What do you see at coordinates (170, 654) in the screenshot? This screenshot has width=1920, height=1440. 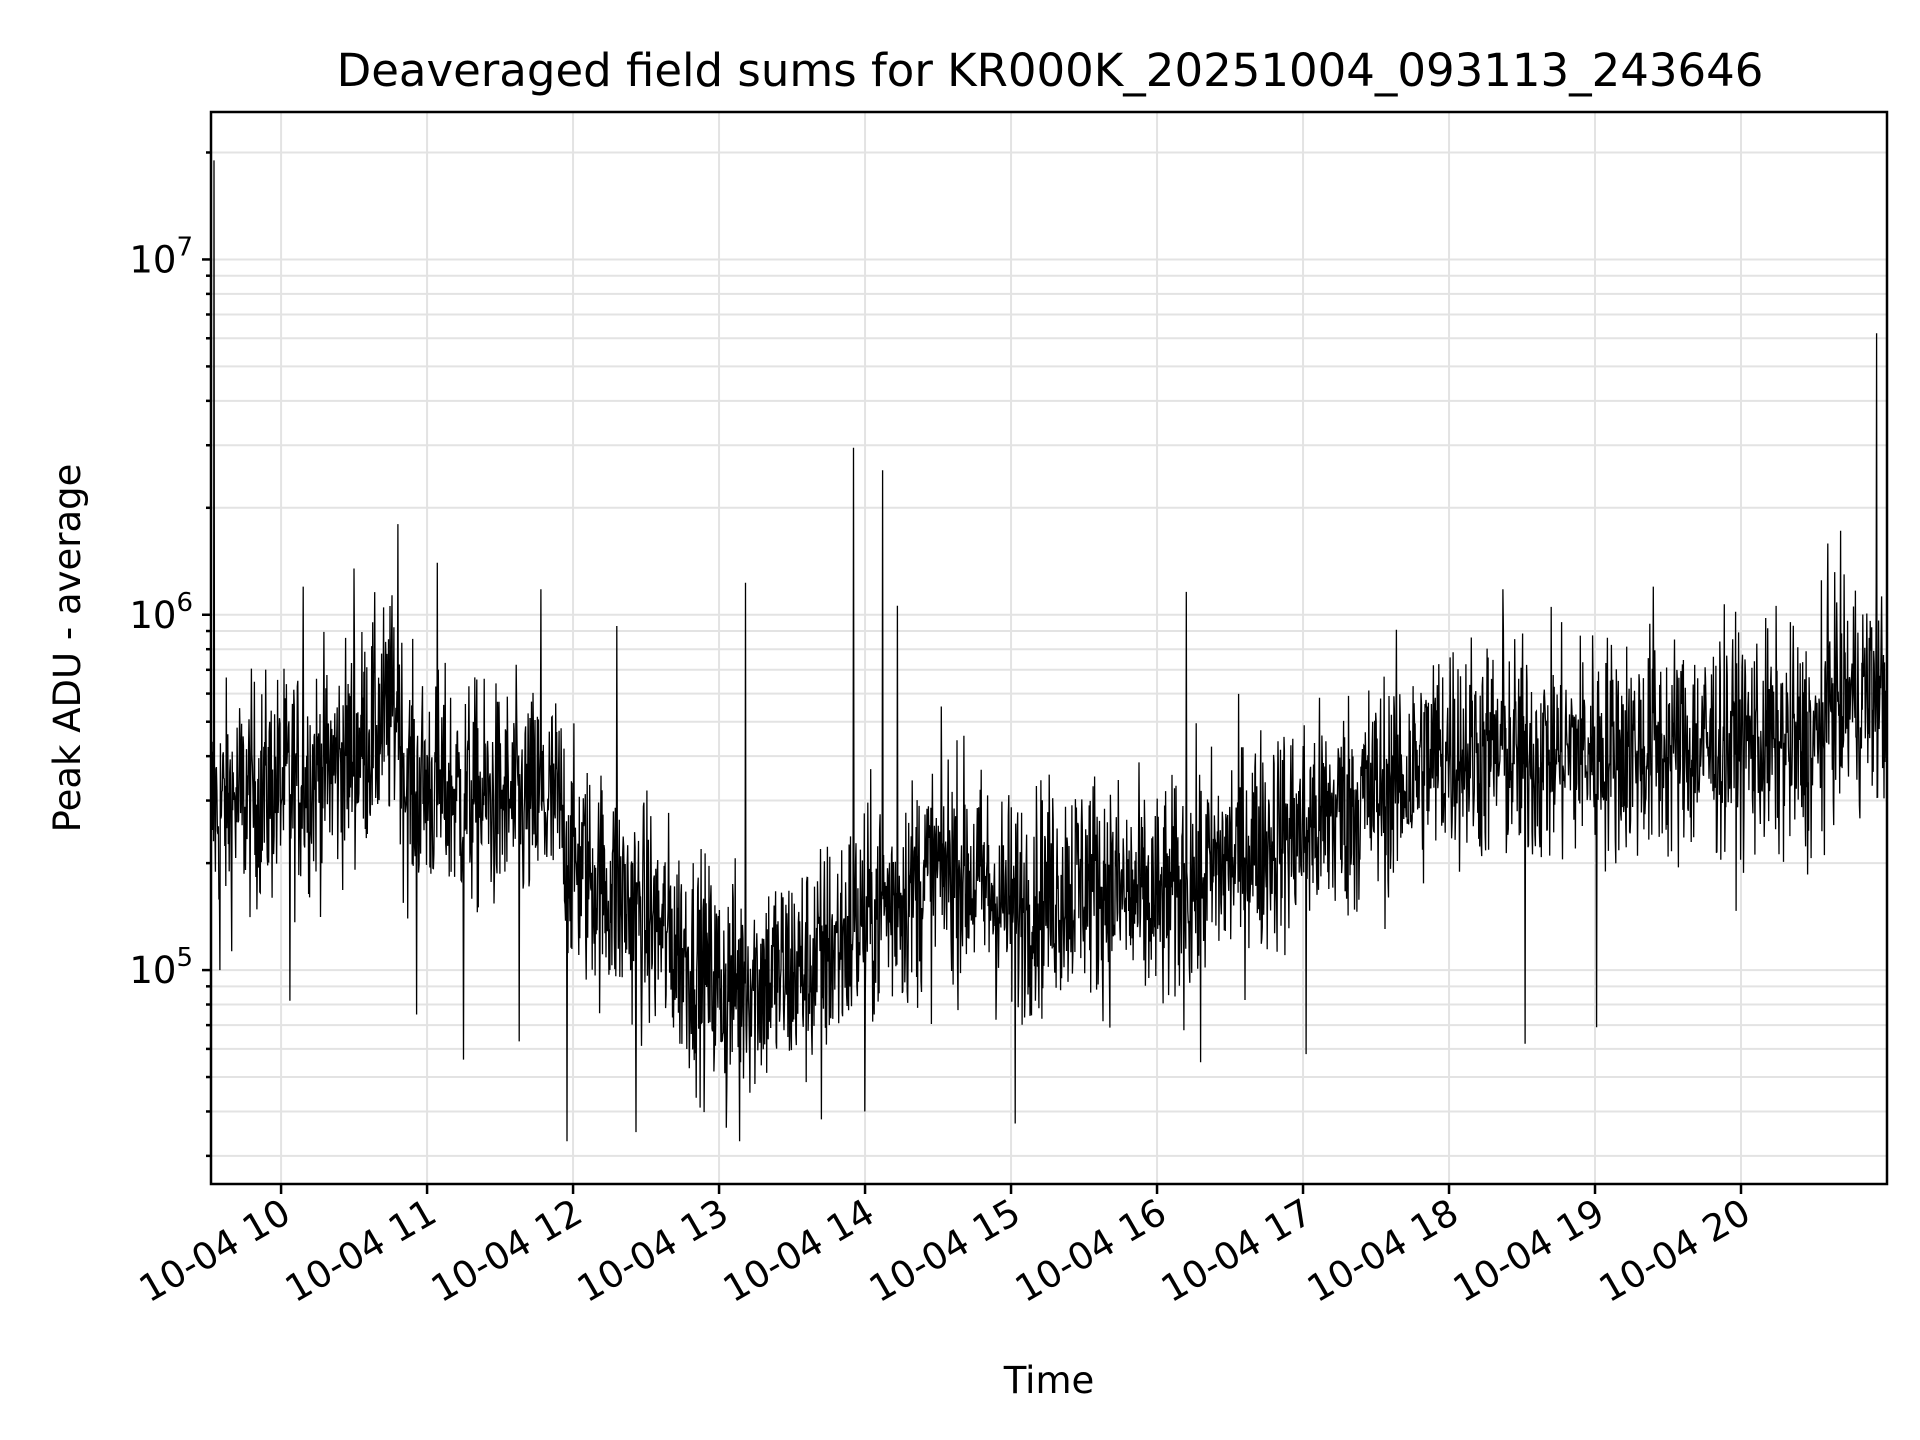 I see `y-axis: 10⁵ 10⁶ 10⁷` at bounding box center [170, 654].